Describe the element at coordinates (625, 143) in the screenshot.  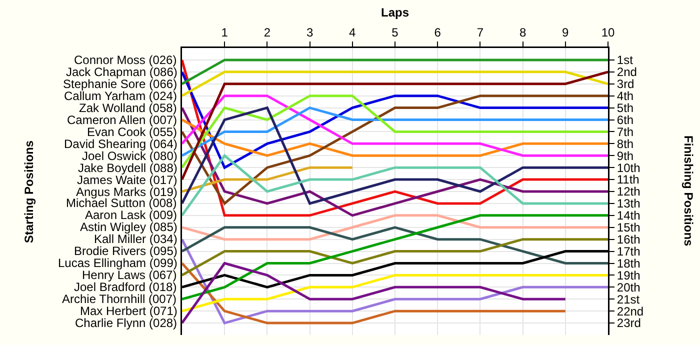
I see `y-tick-label: 8th` at that location.